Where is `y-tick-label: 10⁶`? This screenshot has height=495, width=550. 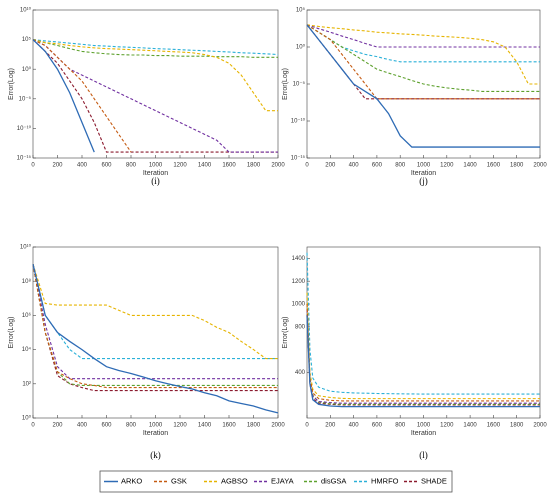 y-tick-label: 10⁶ is located at coordinates (27, 315).